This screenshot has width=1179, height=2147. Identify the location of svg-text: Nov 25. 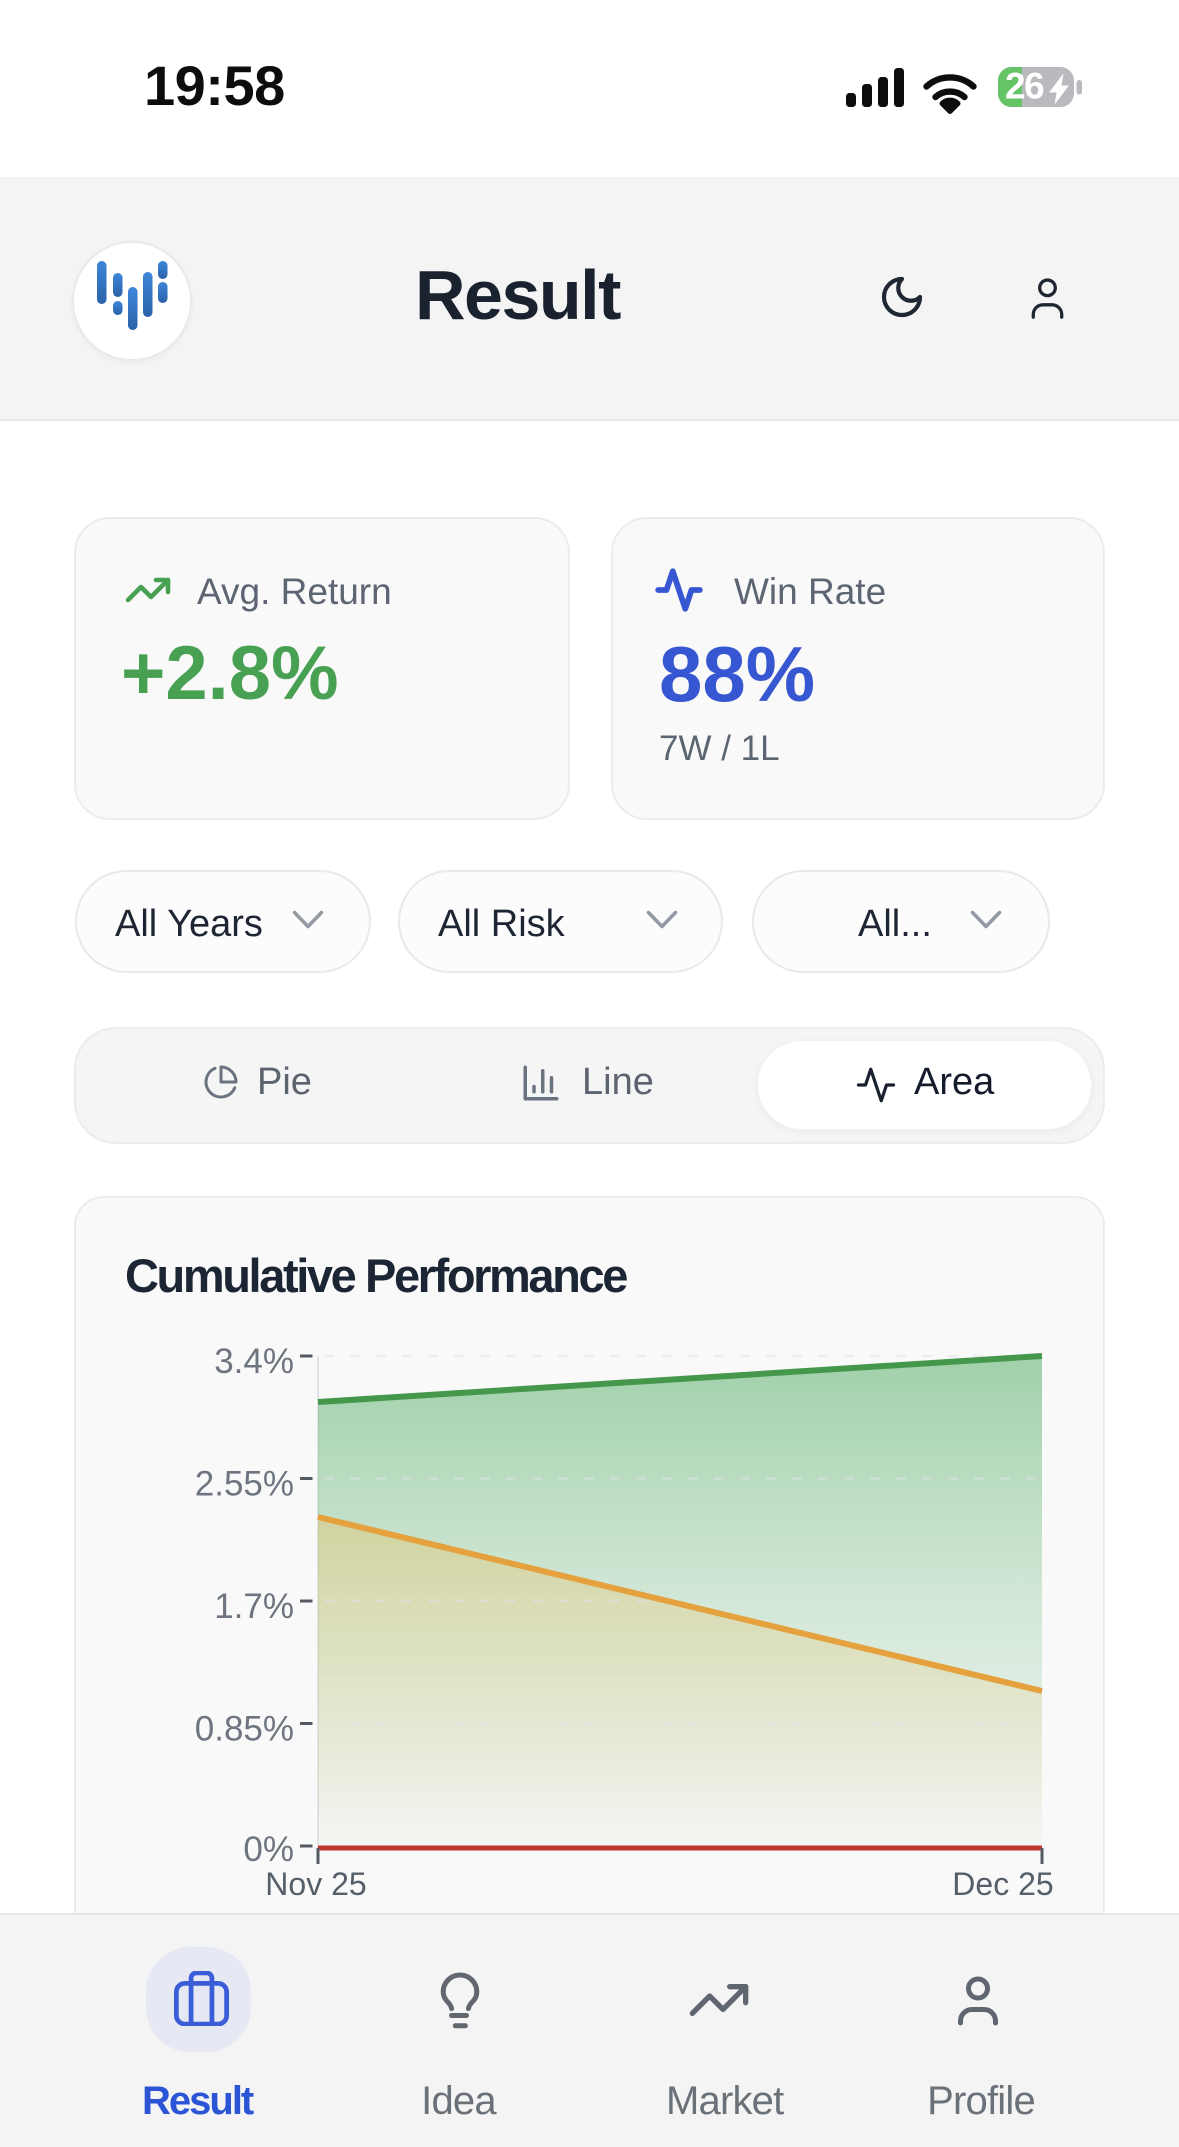
(315, 1884).